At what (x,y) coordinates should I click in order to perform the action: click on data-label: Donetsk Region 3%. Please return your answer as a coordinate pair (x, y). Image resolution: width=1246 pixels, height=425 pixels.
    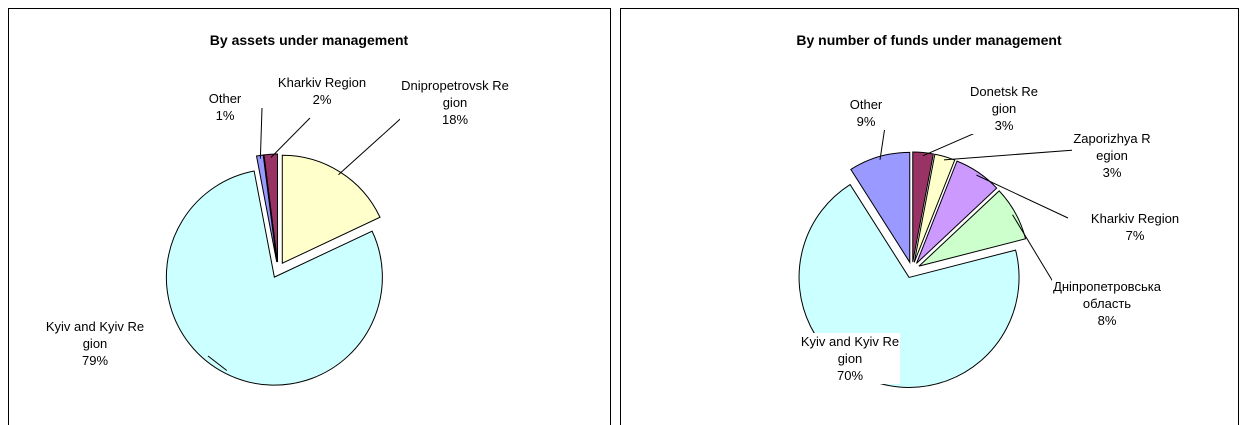
    Looking at the image, I should click on (1004, 108).